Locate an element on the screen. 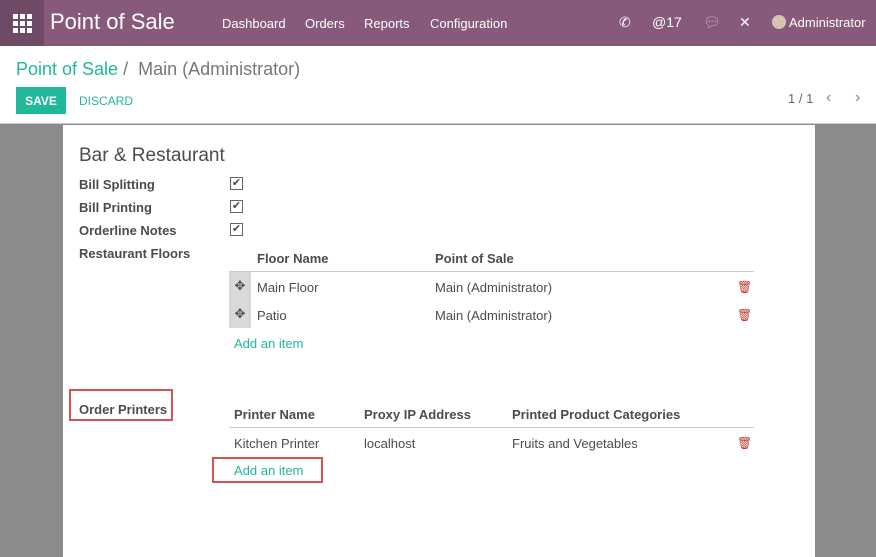  column-header: Proxy IP Address is located at coordinates (417, 414).